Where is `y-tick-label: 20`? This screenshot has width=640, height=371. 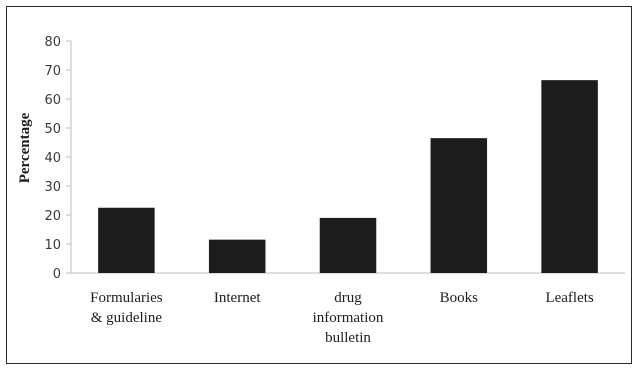
y-tick-label: 20 is located at coordinates (52, 216).